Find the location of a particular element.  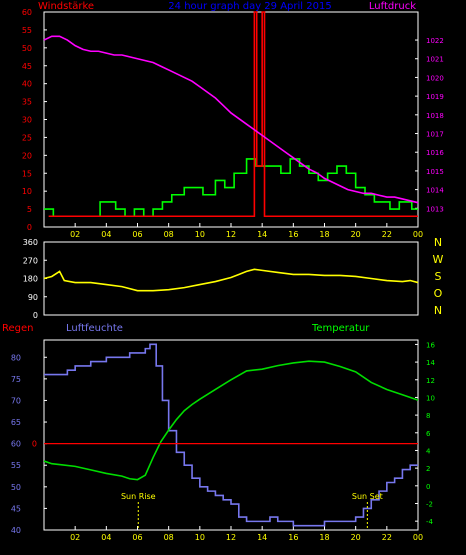

right-tick-label: 1019 is located at coordinates (435, 97).